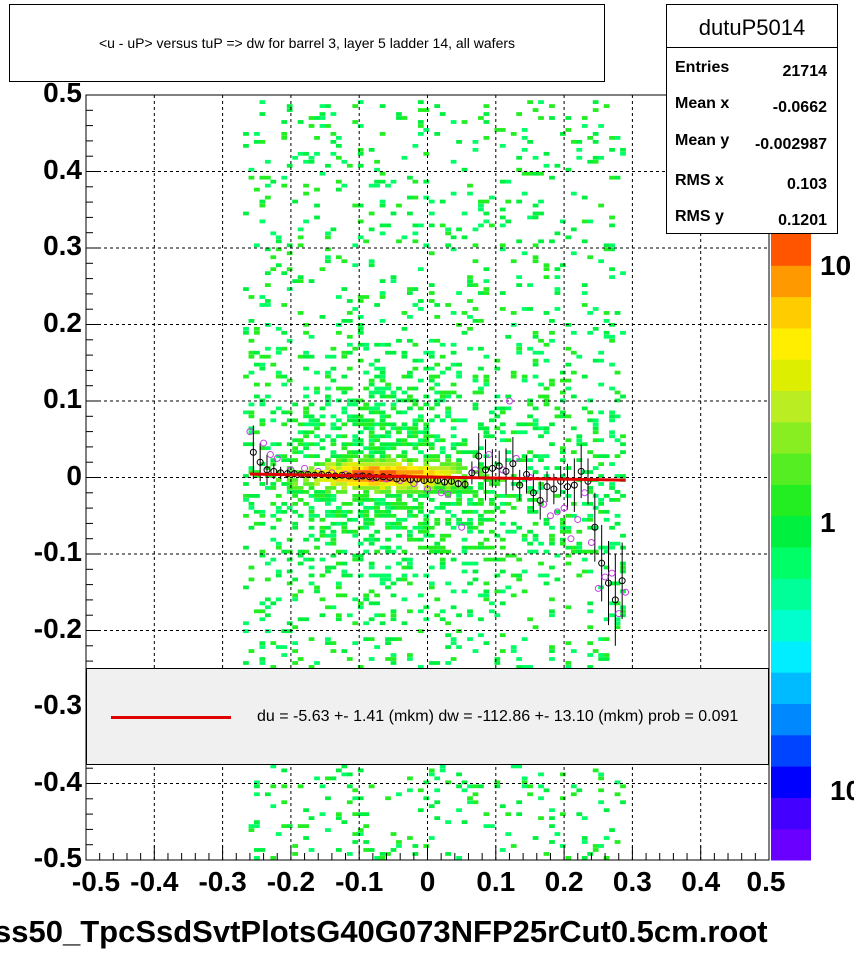 Image resolution: width=854 pixels, height=957 pixels. What do you see at coordinates (791, 719) in the screenshot?
I see `color-bar-segment` at bounding box center [791, 719].